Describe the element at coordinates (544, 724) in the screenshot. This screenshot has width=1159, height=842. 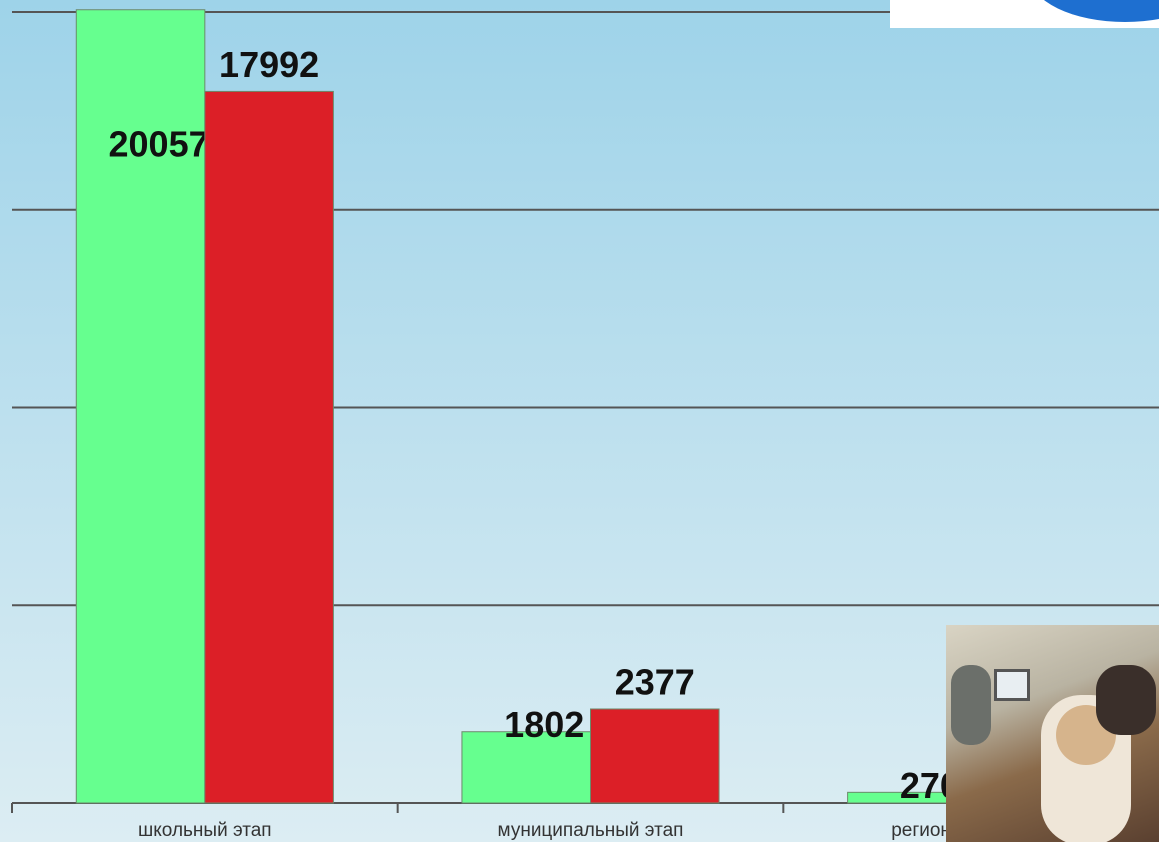
I see `value-label: 1802` at that location.